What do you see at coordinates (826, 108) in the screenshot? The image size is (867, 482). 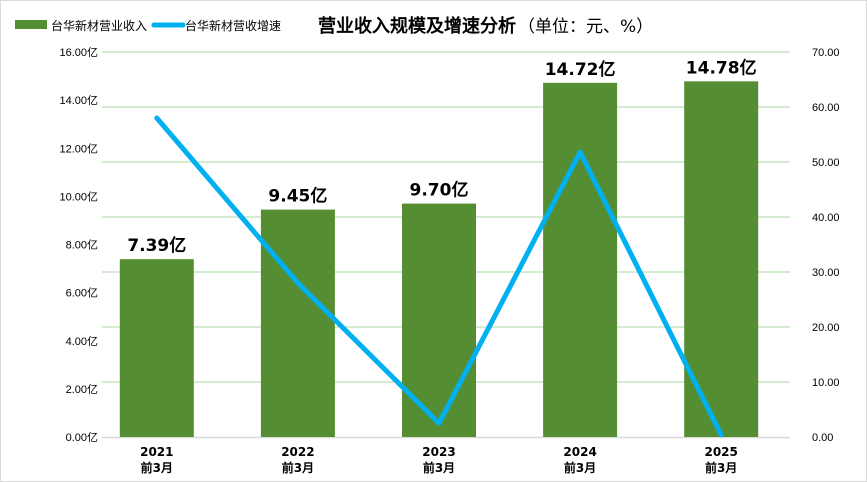 I see `y-right-tick: 60.00` at bounding box center [826, 108].